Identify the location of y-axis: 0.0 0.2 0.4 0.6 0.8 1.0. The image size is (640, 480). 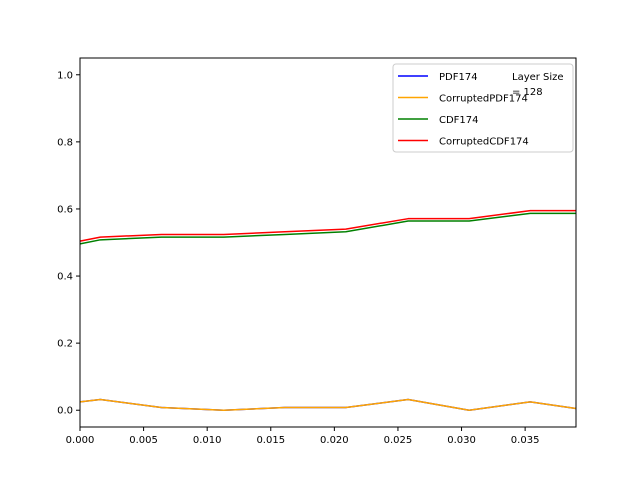
(68, 243).